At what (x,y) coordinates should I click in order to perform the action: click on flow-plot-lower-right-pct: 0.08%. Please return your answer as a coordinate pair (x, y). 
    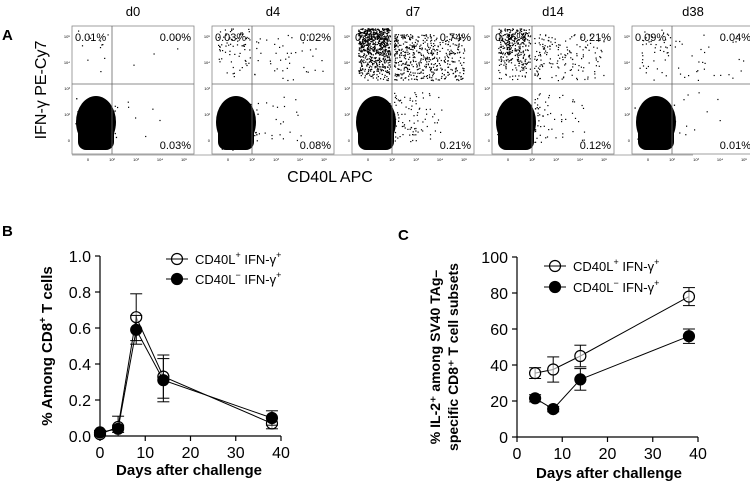
    Looking at the image, I should click on (315, 146).